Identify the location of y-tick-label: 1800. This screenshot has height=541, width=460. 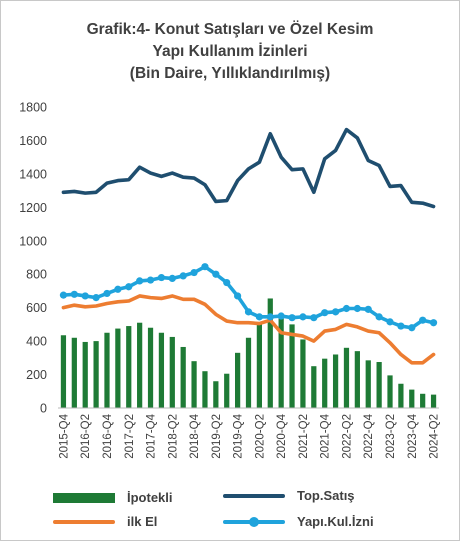
(33, 108).